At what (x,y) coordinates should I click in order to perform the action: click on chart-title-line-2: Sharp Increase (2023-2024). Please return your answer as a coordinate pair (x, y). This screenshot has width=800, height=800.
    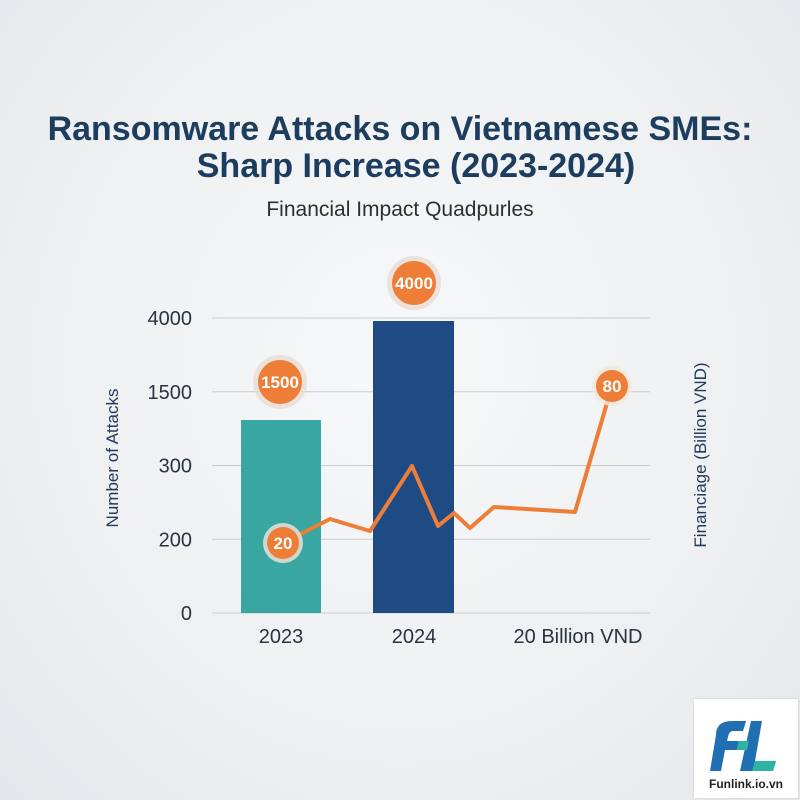
    Looking at the image, I should click on (416, 166).